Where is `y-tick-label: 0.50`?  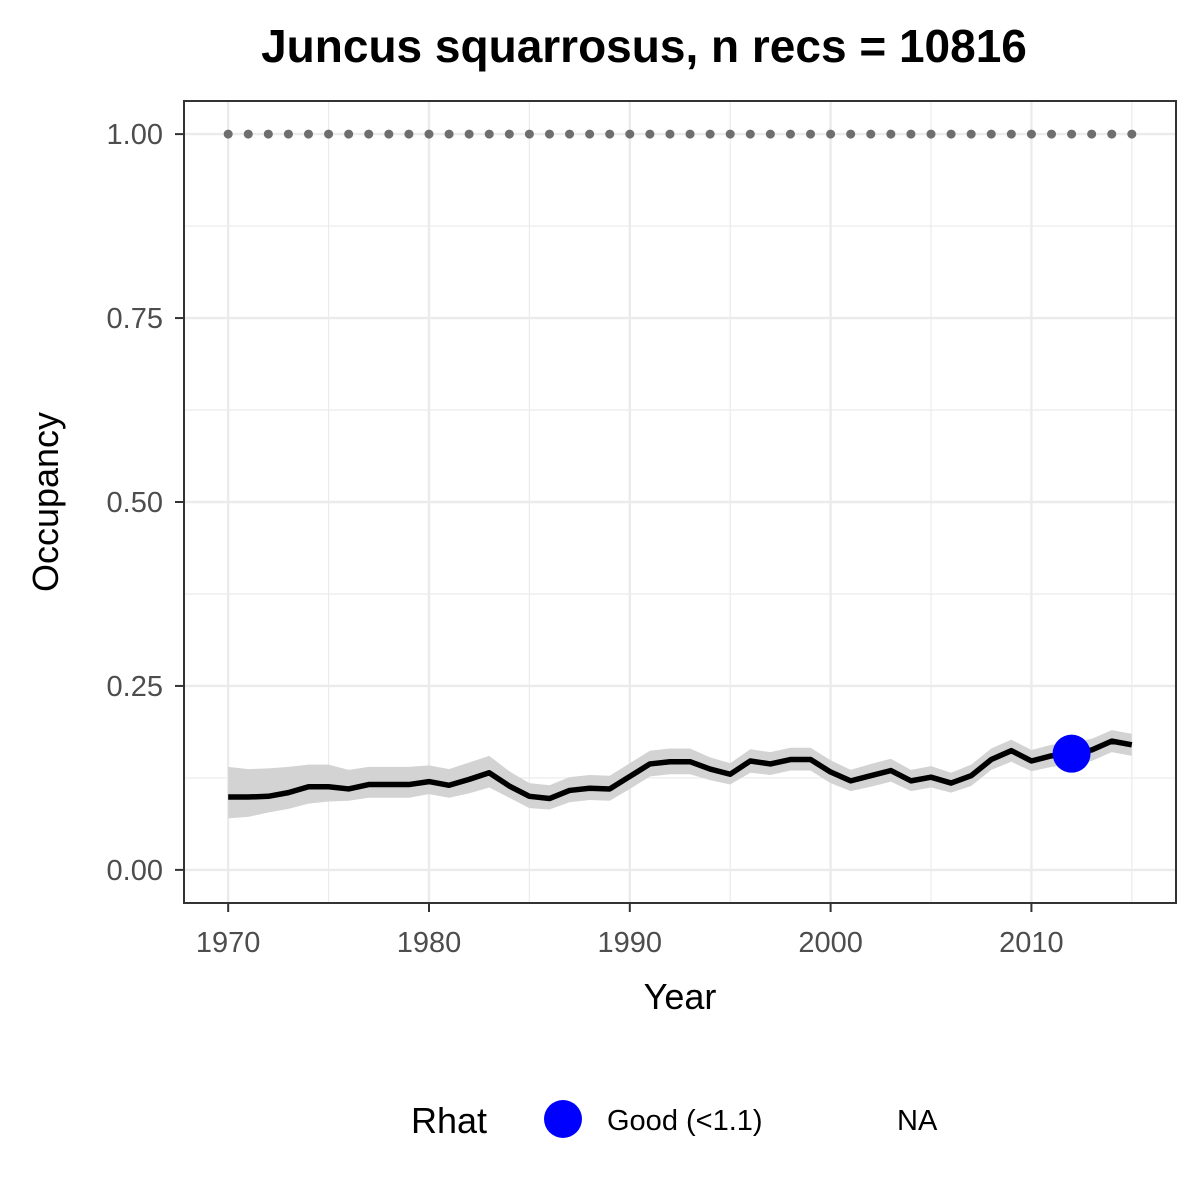
y-tick-label: 0.50 is located at coordinates (135, 503).